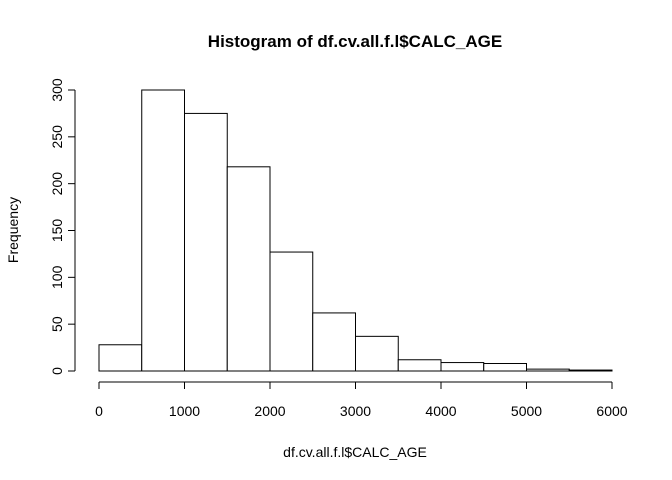 Image resolution: width=672 pixels, height=480 pixels. I want to click on y-tick-label: 50, so click(57, 324).